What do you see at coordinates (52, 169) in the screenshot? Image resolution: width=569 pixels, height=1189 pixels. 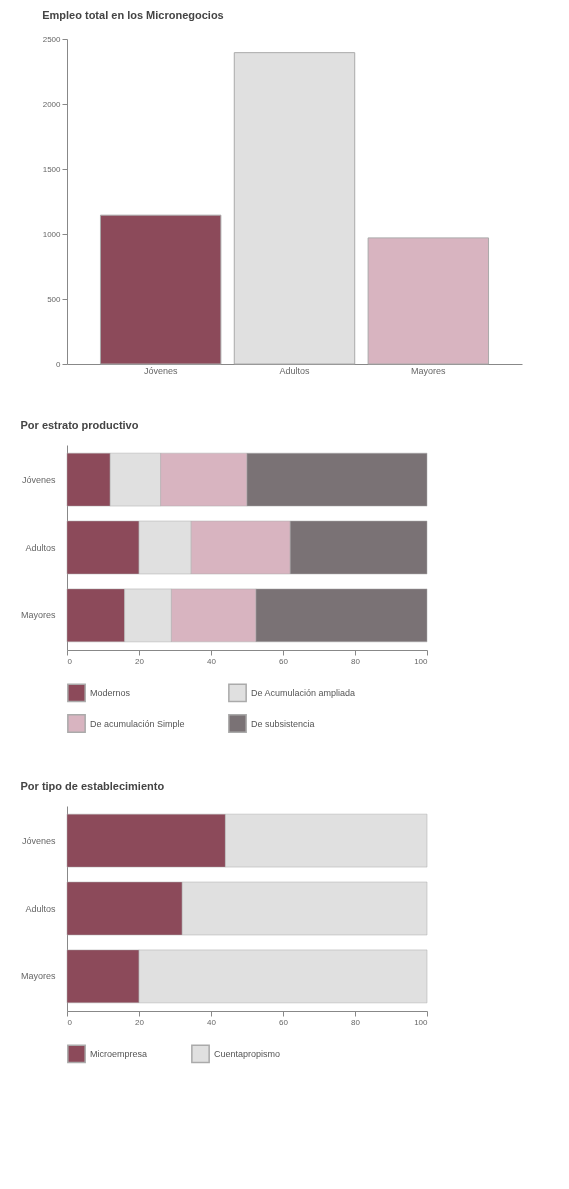 I see `y-tick-label: 1500` at bounding box center [52, 169].